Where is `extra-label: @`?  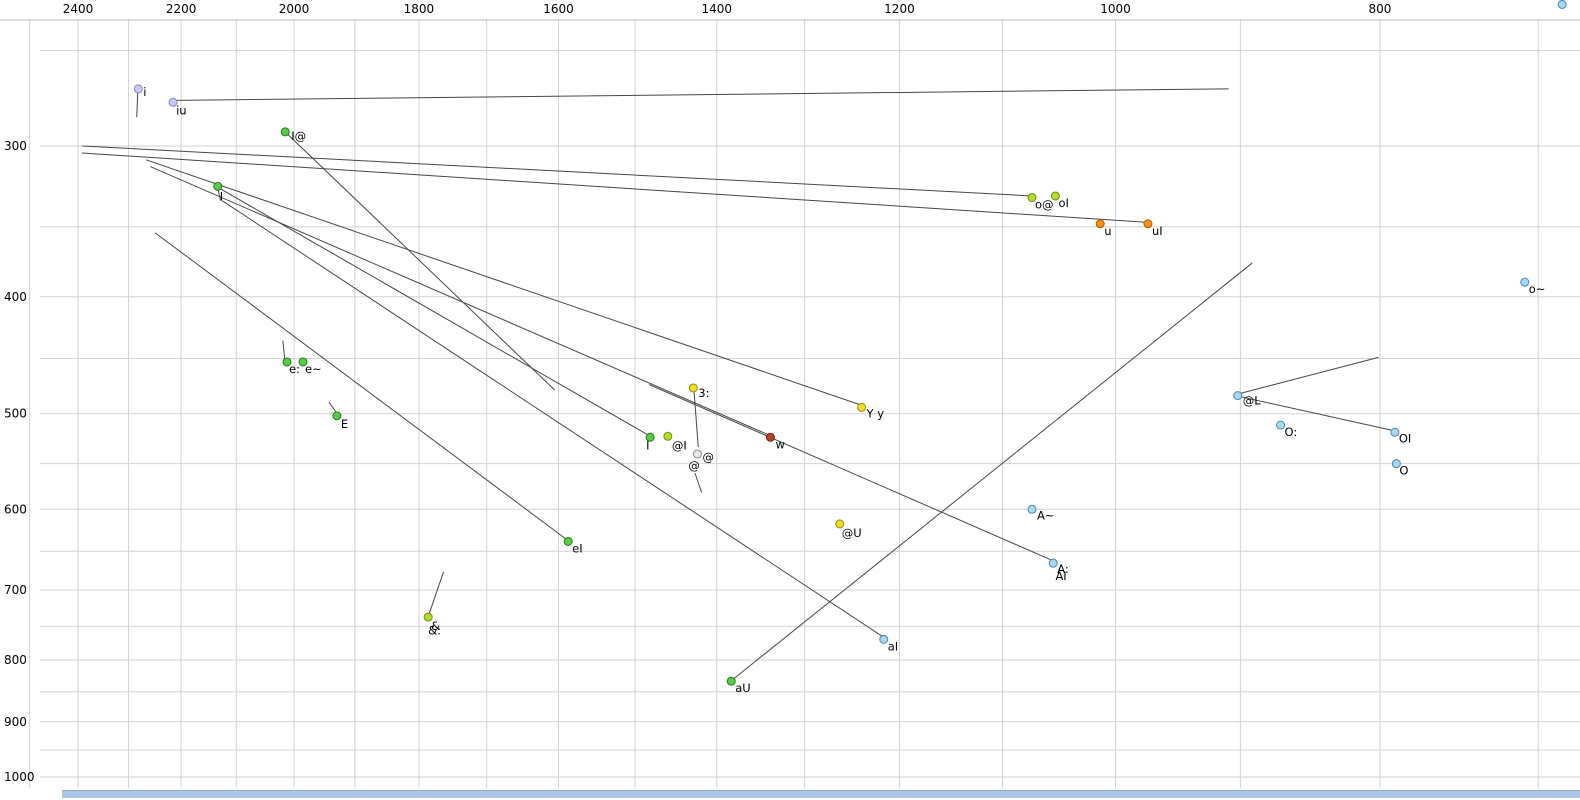 extra-label: @ is located at coordinates (694, 465).